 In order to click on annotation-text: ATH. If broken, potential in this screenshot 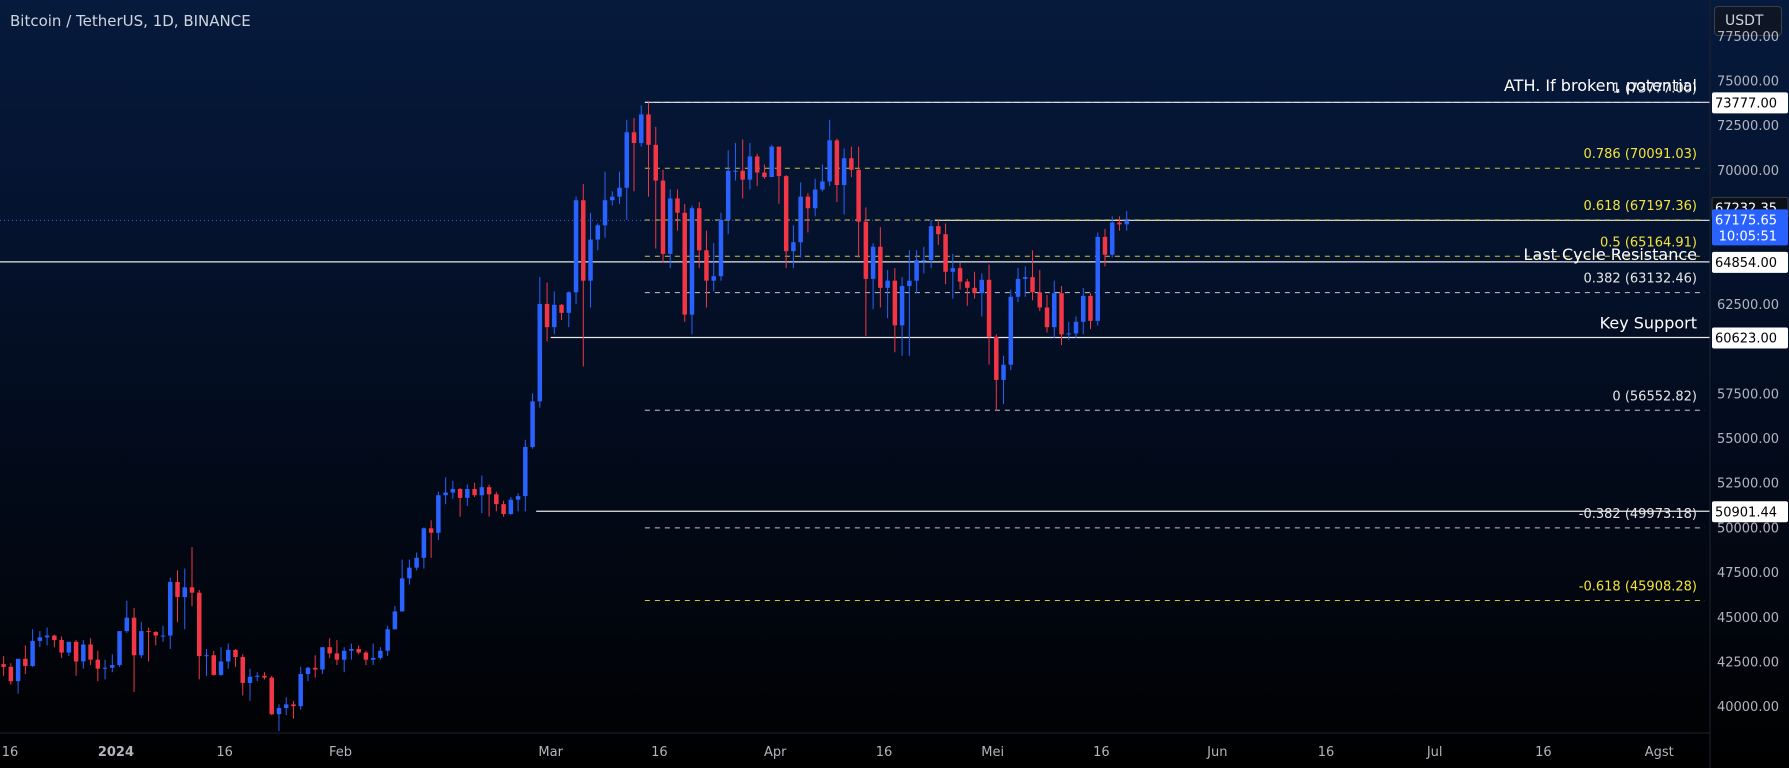, I will do `click(1600, 85)`.